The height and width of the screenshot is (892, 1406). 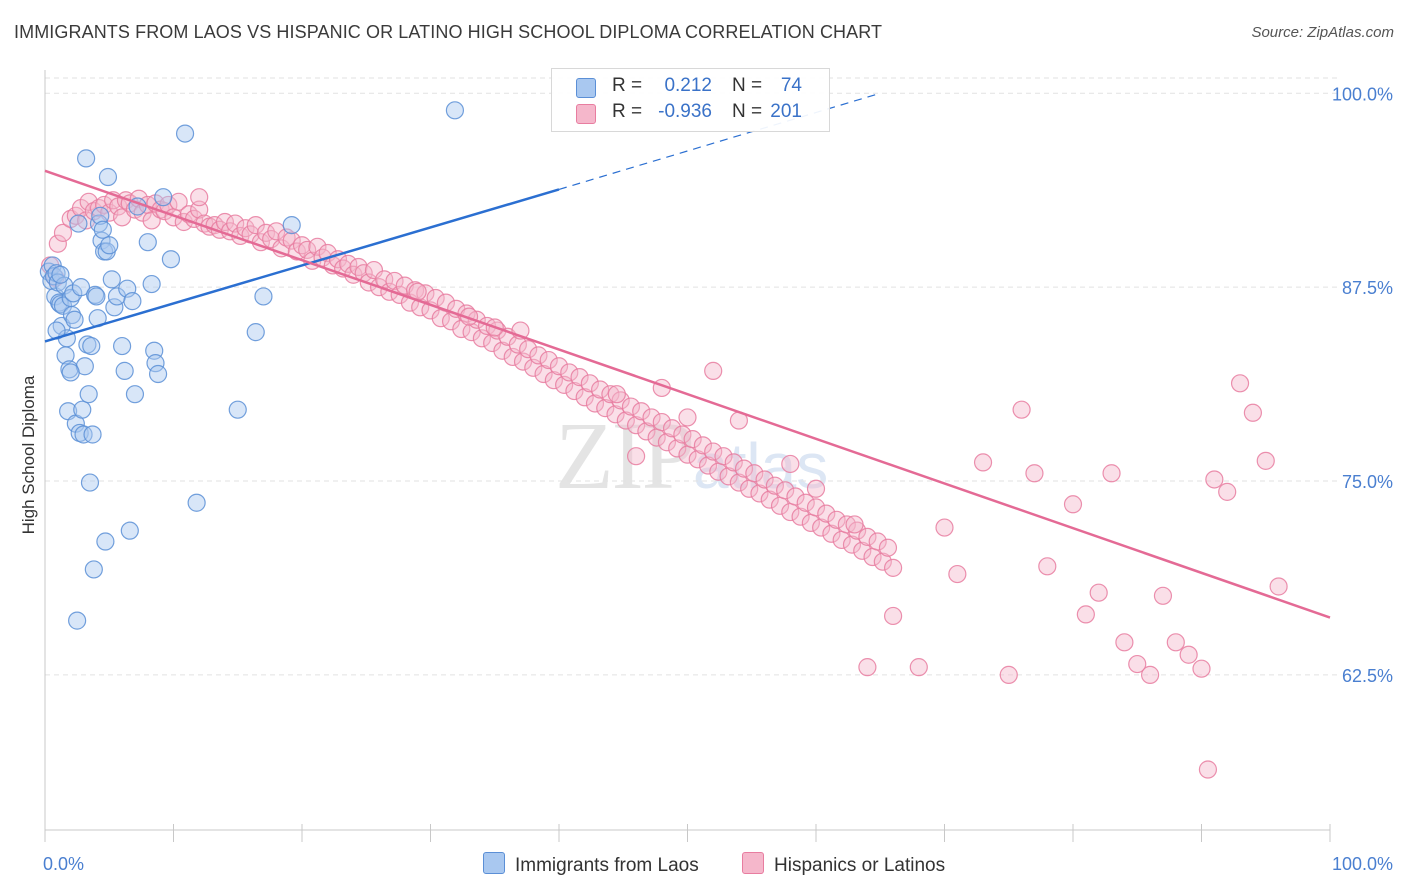 I want to click on legend-r-value: -0.936, so click(x=685, y=111).